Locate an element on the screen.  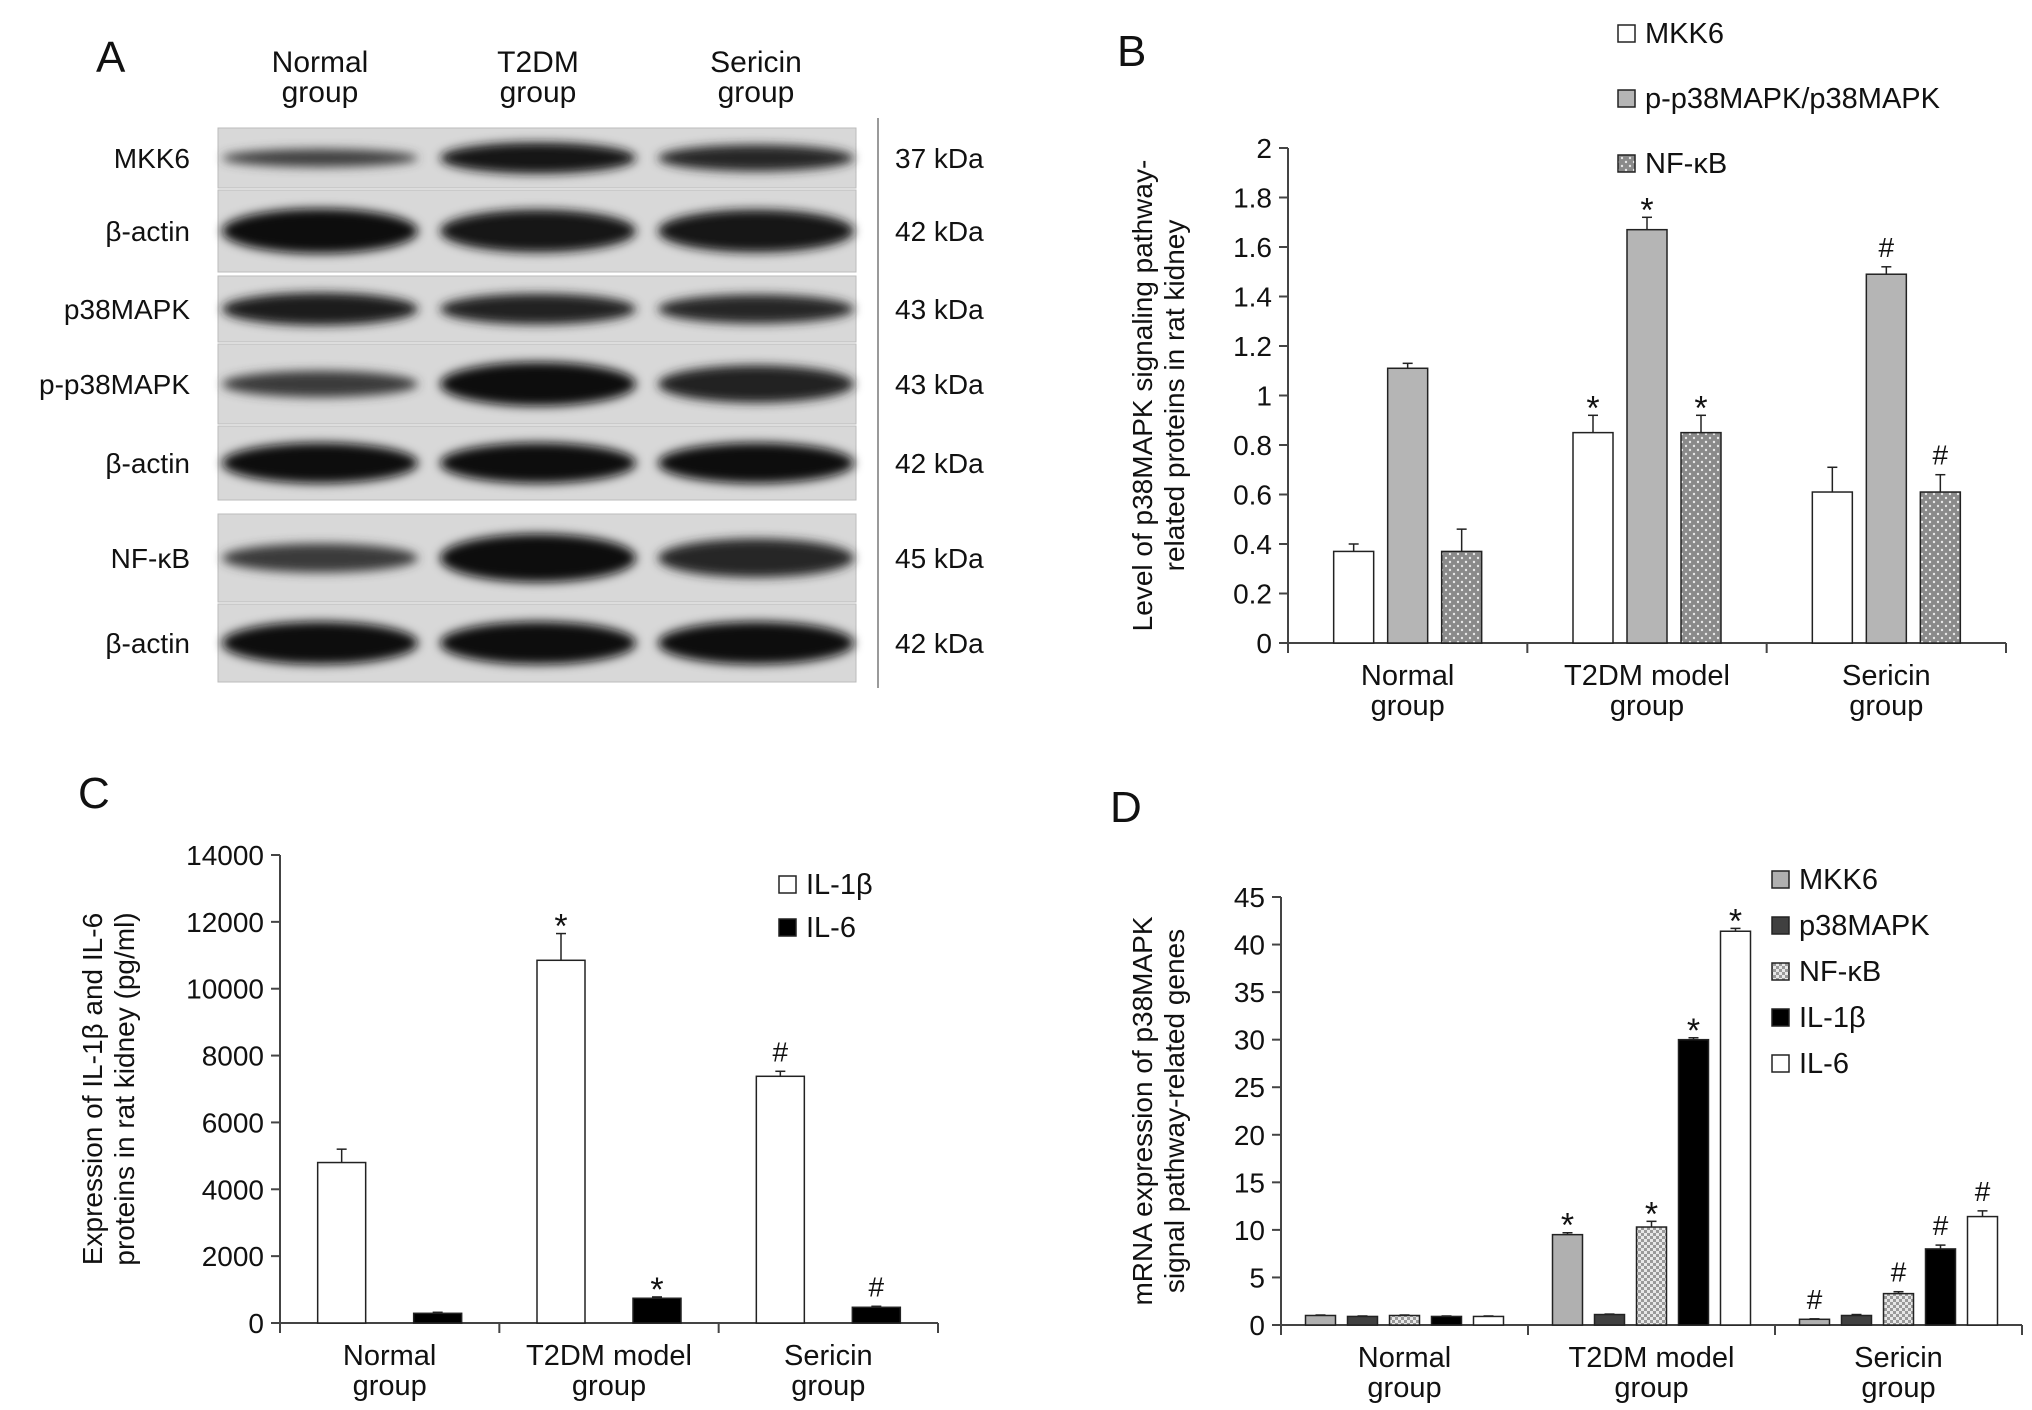
bar-b-s2-c2 is located at coordinates (1647, 436).